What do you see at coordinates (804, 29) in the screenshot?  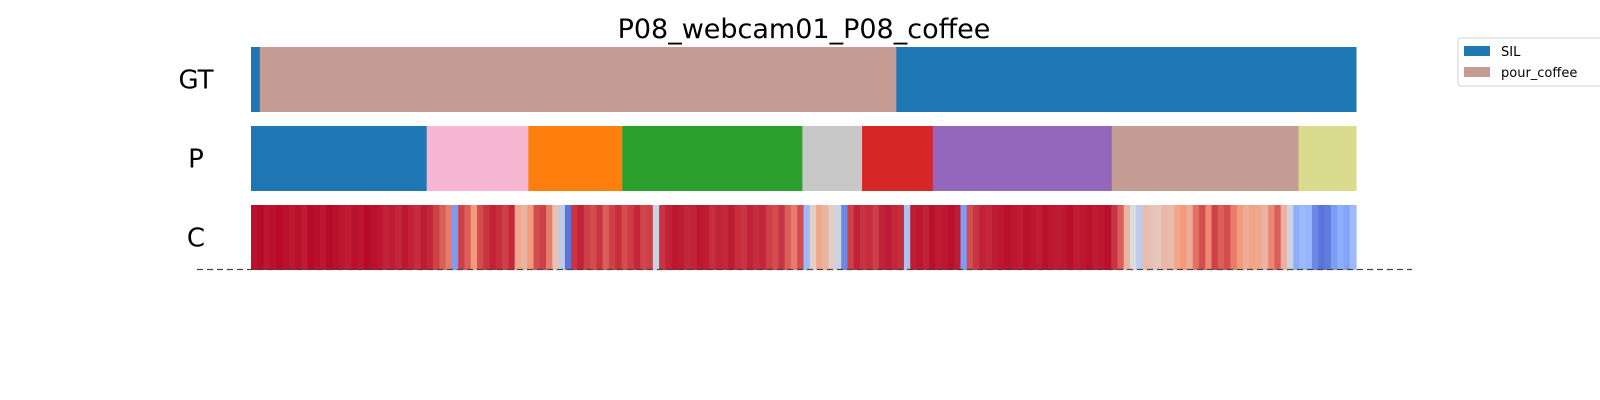 I see `chart-title: P08_webcam01_P08_coffee` at bounding box center [804, 29].